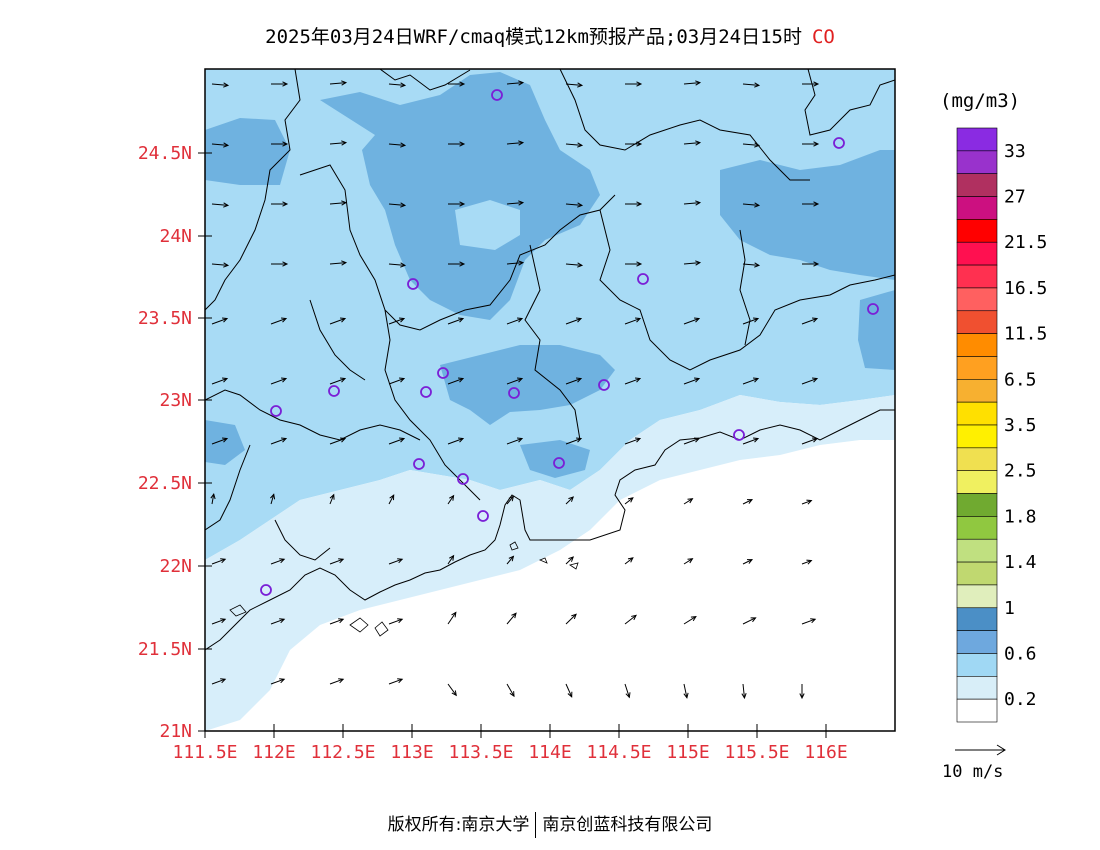  I want to click on lon-tick-label: 115E, so click(687, 752).